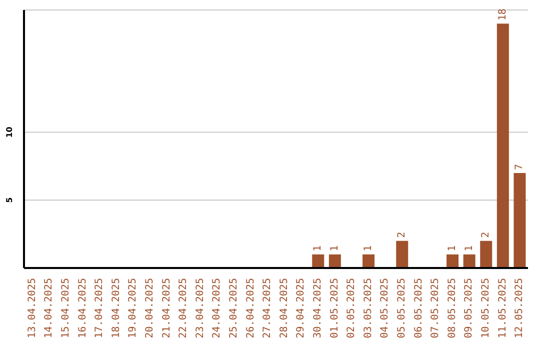 The width and height of the screenshot is (540, 340). Describe the element at coordinates (166, 308) in the screenshot. I see `x-tick-label: 21.04.2025` at that location.